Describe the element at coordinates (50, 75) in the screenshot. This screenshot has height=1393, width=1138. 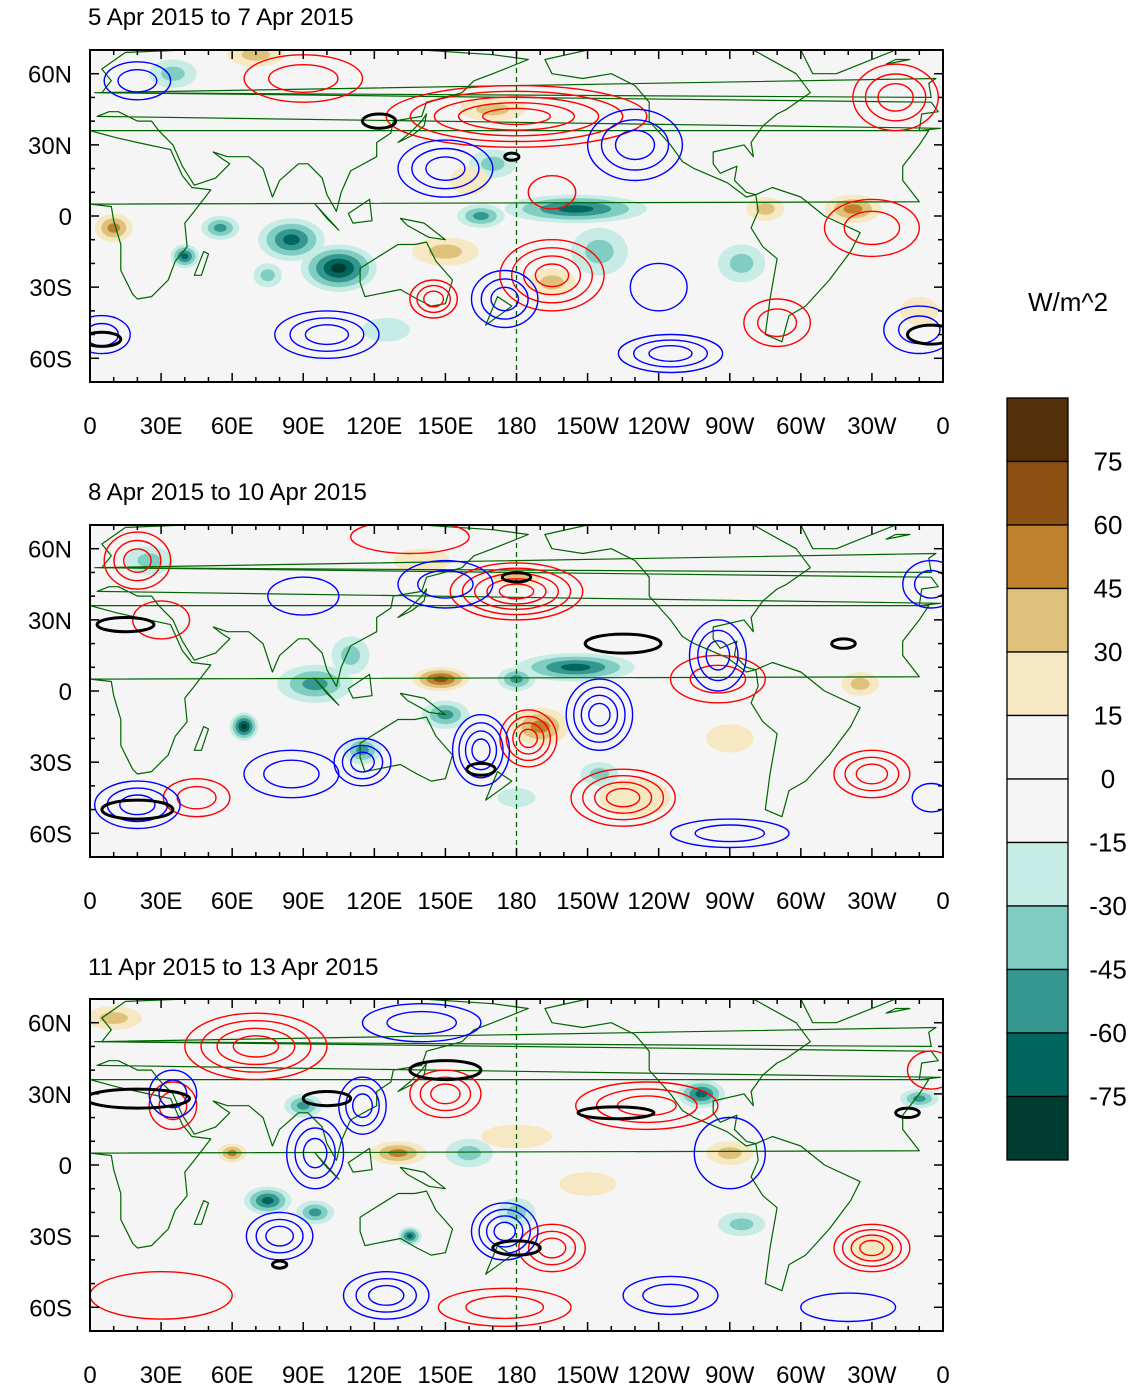
I see `y-tick-label: 60N` at that location.